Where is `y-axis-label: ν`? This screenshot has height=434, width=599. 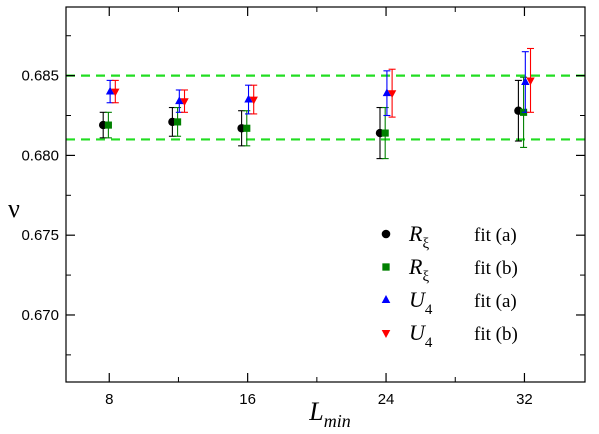 y-axis-label: ν is located at coordinates (14, 208).